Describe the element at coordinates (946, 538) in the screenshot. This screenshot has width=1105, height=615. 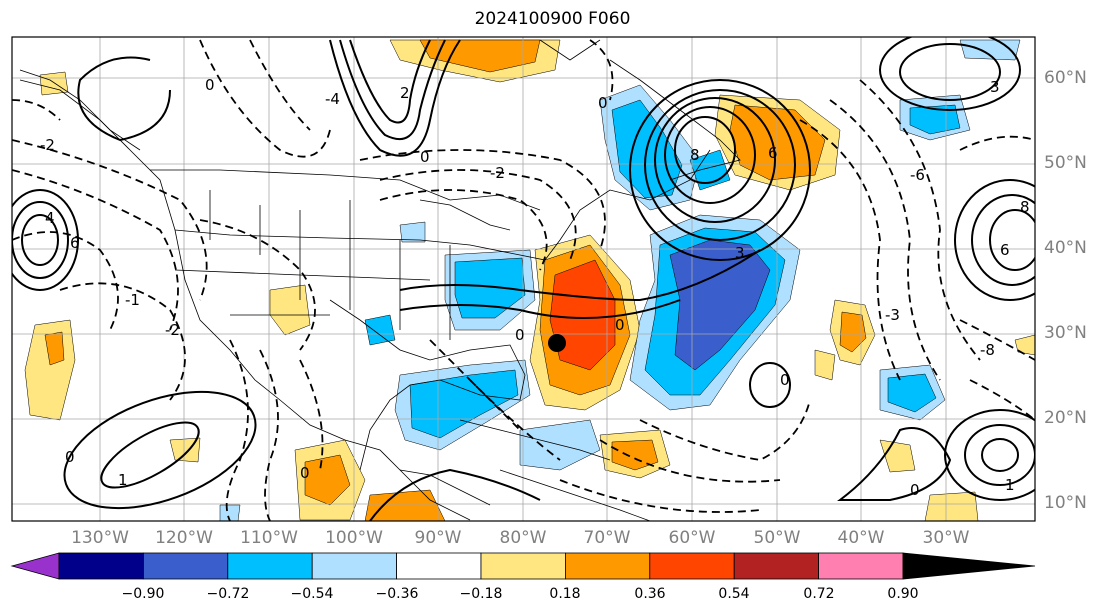
I see `lon-label-30w: 30°W` at that location.